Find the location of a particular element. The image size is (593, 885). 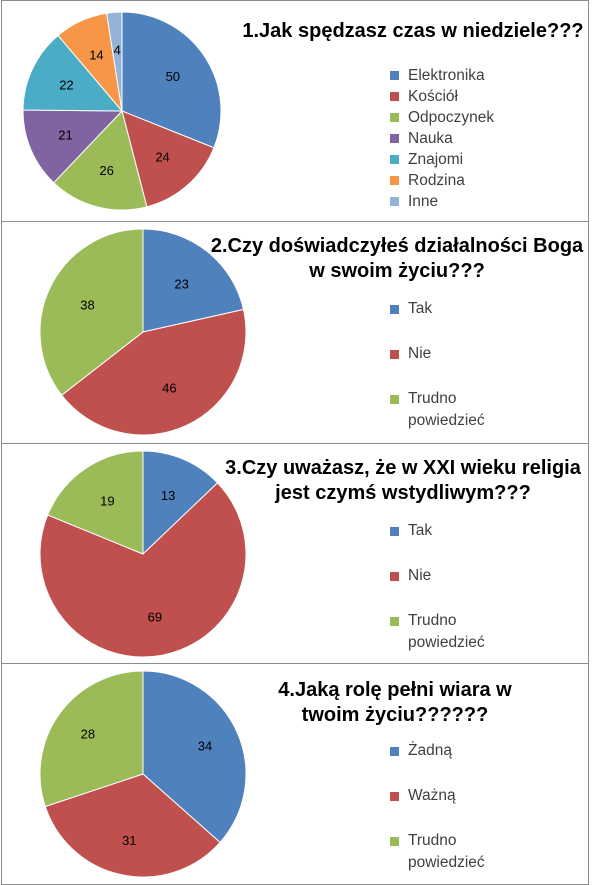

data-label-nauka: 21 is located at coordinates (65, 134).